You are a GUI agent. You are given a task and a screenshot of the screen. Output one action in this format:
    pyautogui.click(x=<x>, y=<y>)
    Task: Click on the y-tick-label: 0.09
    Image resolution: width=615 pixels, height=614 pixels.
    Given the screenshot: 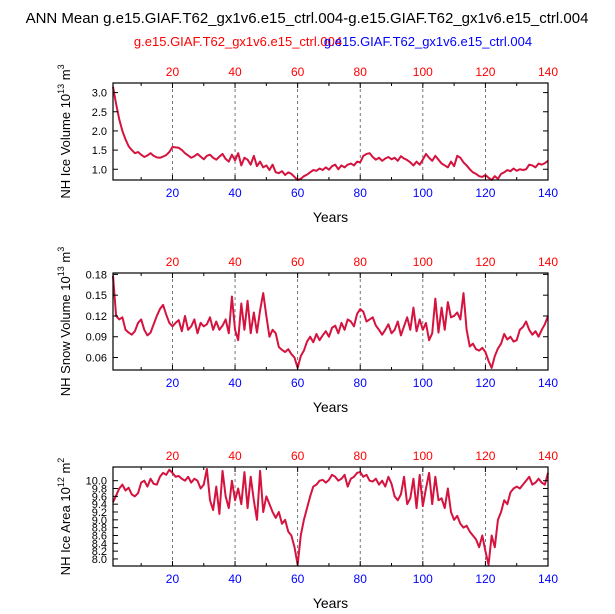 What is the action you would take?
    pyautogui.click(x=96, y=338)
    